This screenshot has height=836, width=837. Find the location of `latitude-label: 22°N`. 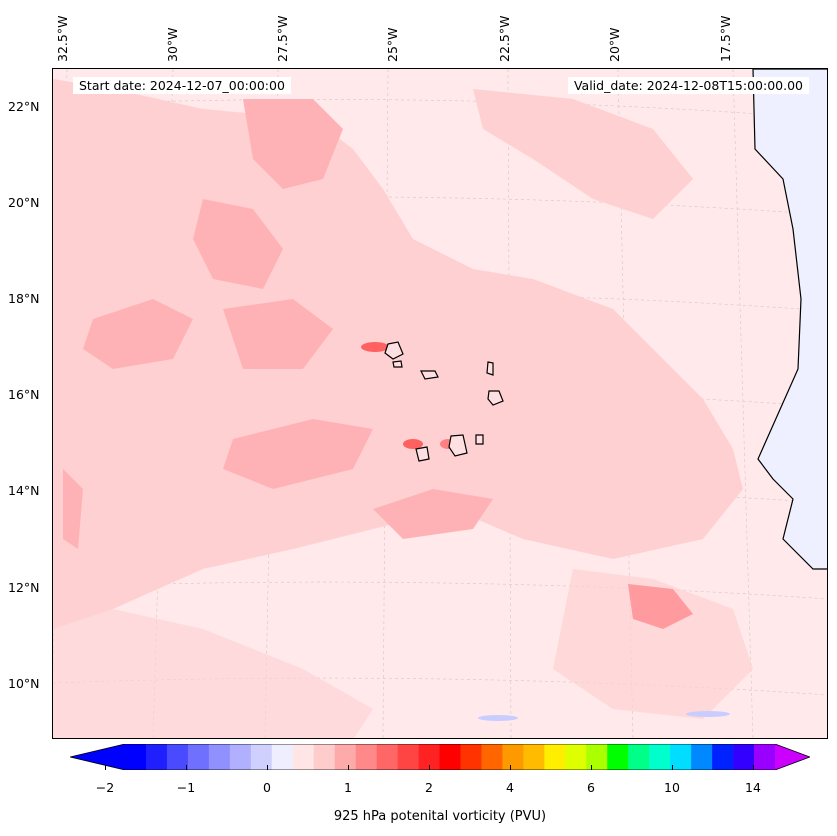

latitude-label: 22°N is located at coordinates (24, 106).